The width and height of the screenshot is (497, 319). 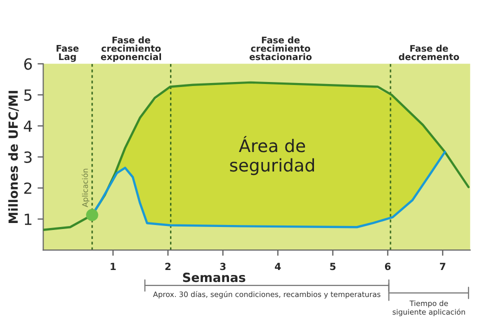 I want to click on x-tick-label: 6, so click(x=387, y=266).